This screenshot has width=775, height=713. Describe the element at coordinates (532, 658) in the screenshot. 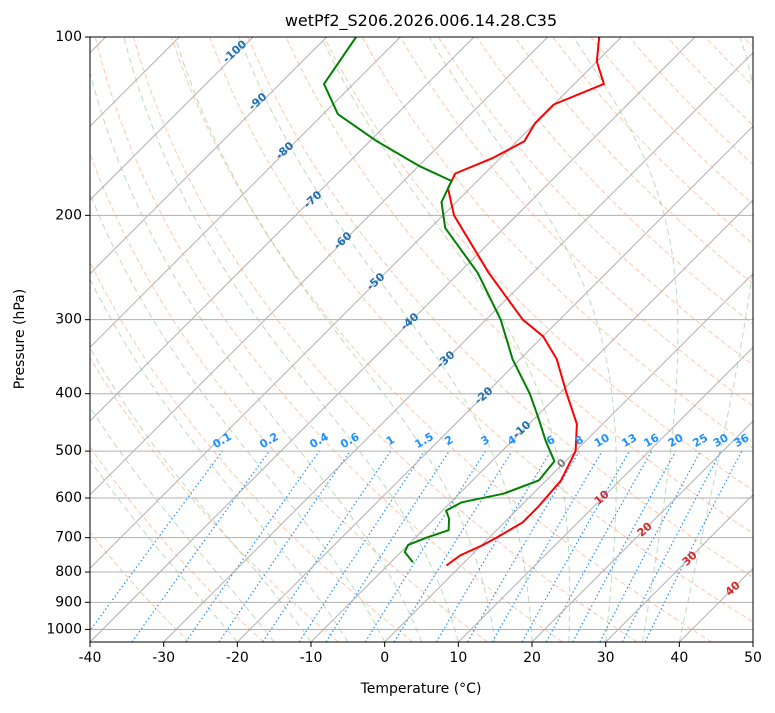

I see `x-tick-label: 20` at that location.